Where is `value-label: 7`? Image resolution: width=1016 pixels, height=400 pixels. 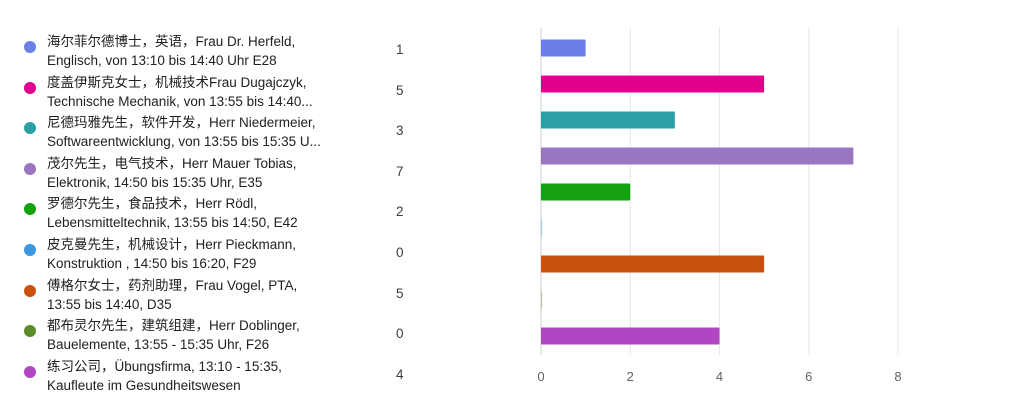 value-label: 7 is located at coordinates (400, 171).